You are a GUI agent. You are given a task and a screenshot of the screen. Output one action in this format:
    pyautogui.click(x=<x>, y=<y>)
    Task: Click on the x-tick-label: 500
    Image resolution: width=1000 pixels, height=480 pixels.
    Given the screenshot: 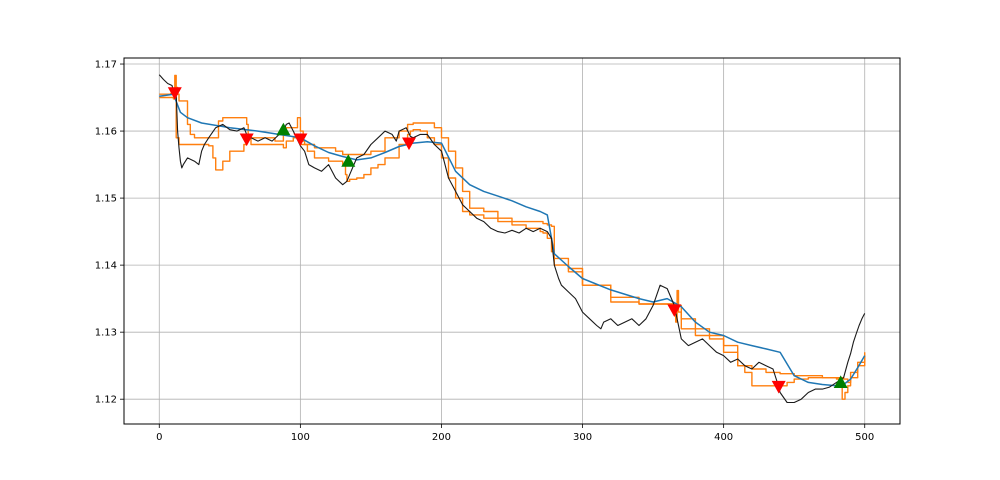 What is the action you would take?
    pyautogui.click(x=864, y=437)
    